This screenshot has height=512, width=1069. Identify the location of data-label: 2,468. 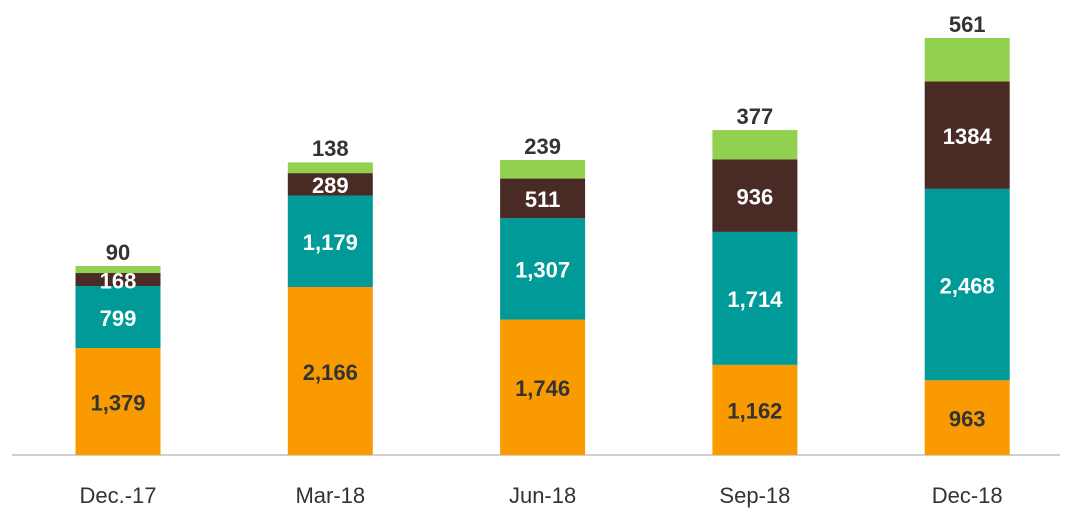
(967, 285).